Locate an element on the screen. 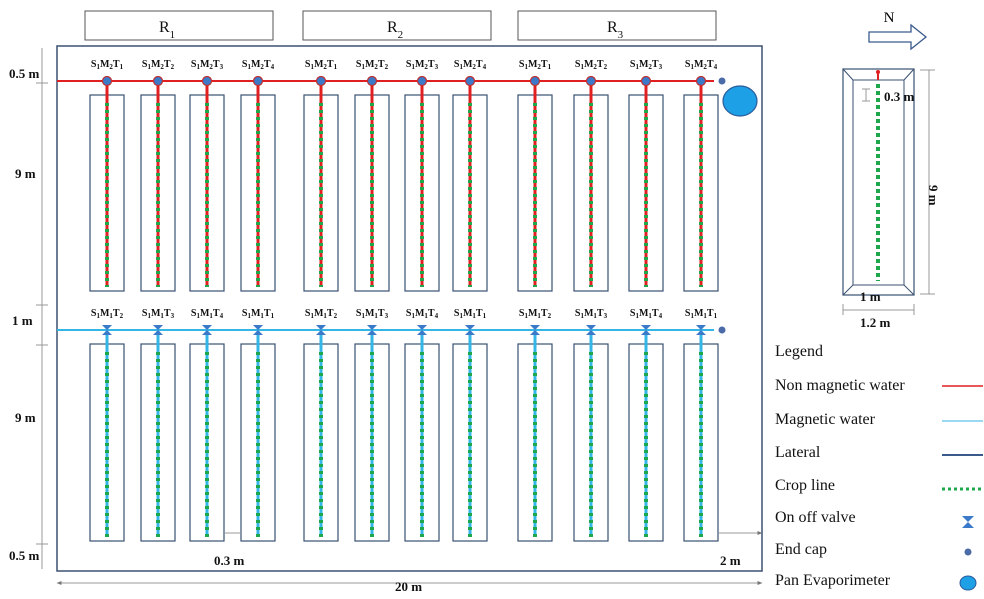 The image size is (984, 599). legend-label-end-cap: End cap is located at coordinates (801, 549).